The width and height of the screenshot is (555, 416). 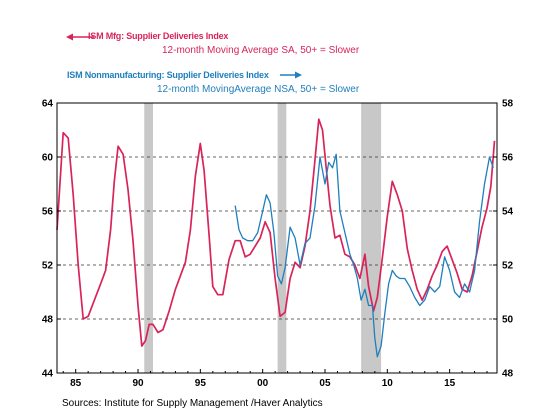 What do you see at coordinates (48, 320) in the screenshot?
I see `left-tick-label: 48` at bounding box center [48, 320].